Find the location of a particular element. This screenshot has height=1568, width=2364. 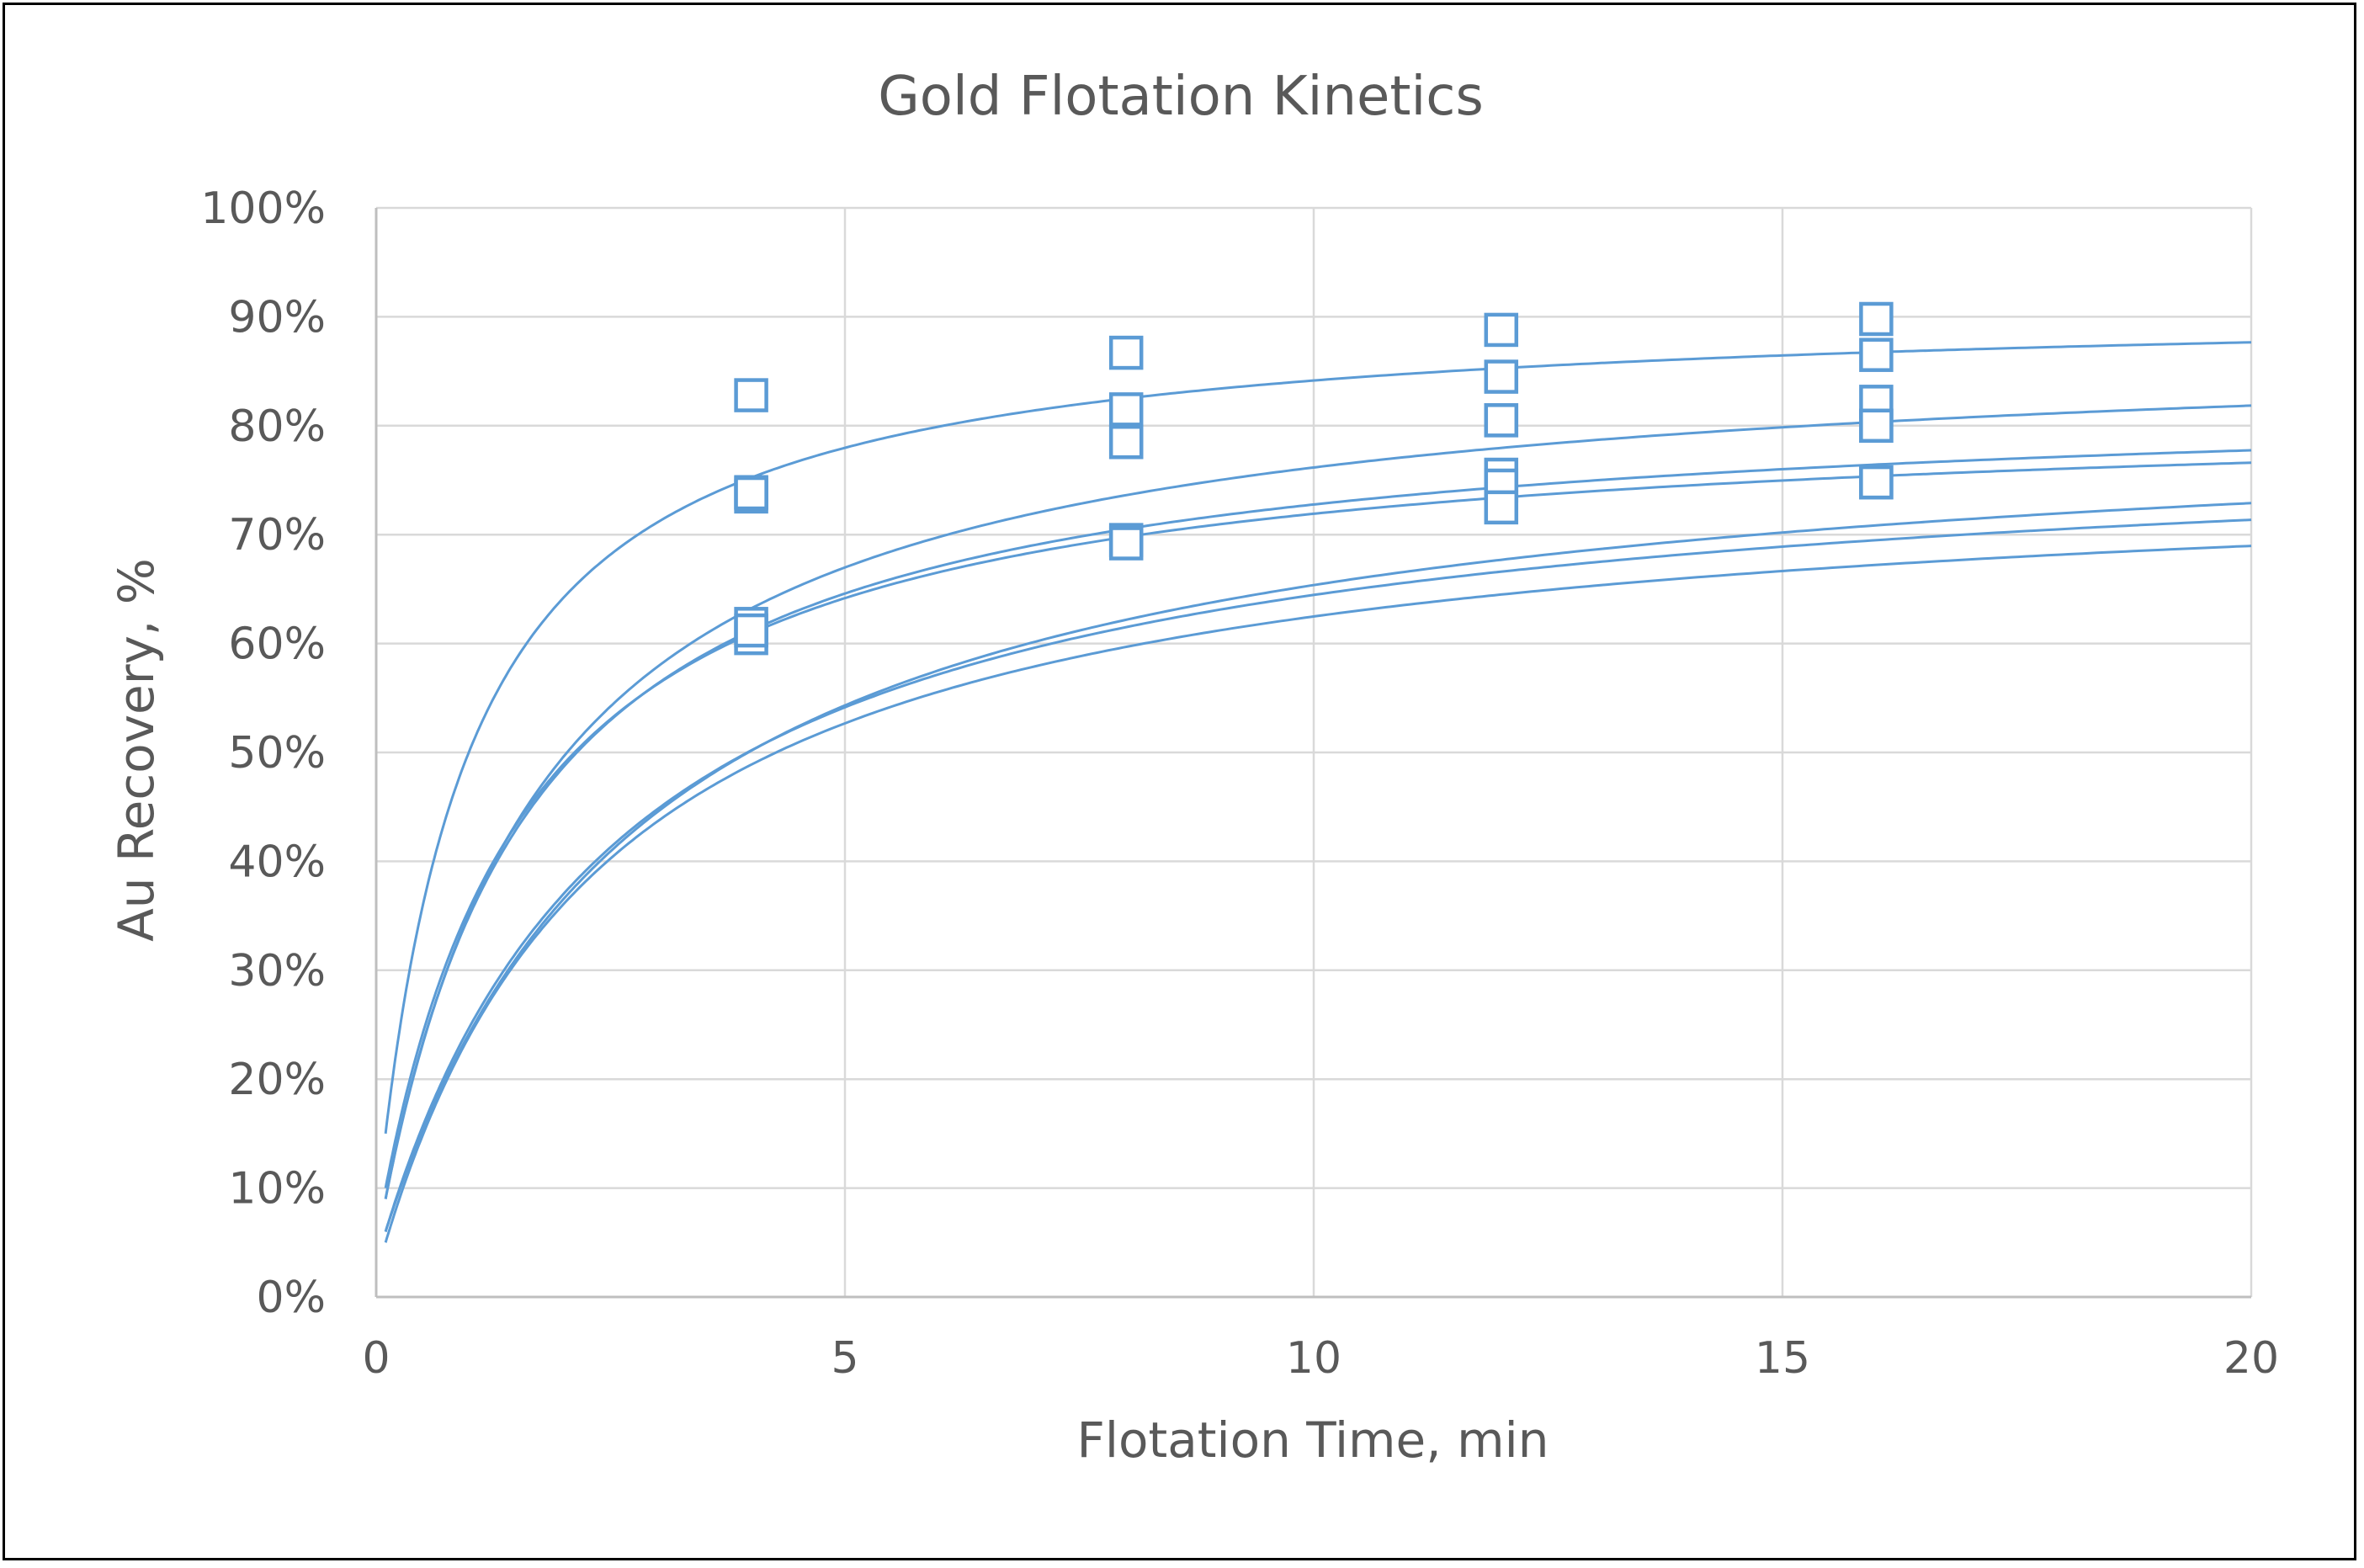

x-tick-label: 20 is located at coordinates (2251, 1358).